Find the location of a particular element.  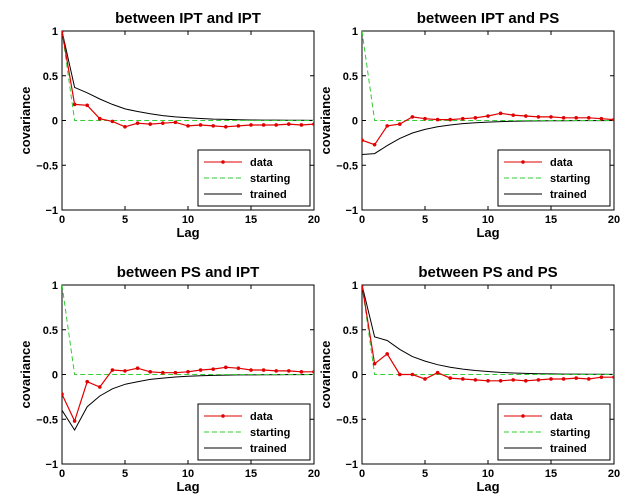

x-tick-label: 15 is located at coordinates (551, 220).